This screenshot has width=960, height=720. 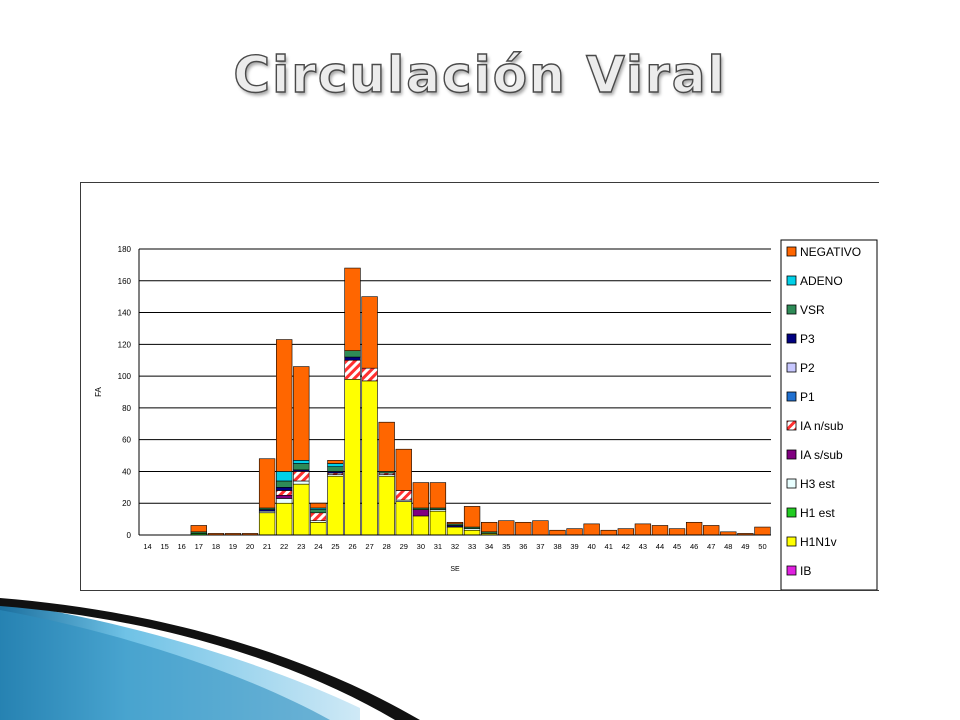 What do you see at coordinates (455, 569) in the screenshot?
I see `x-axis-label: SE` at bounding box center [455, 569].